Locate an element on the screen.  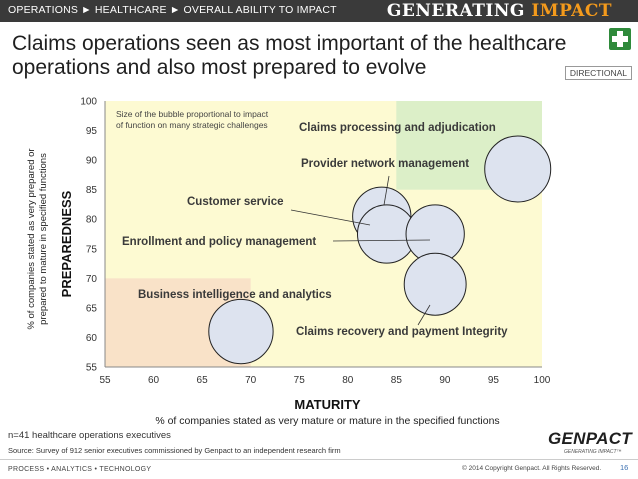
x-tick-label: 95 is located at coordinates (494, 380).